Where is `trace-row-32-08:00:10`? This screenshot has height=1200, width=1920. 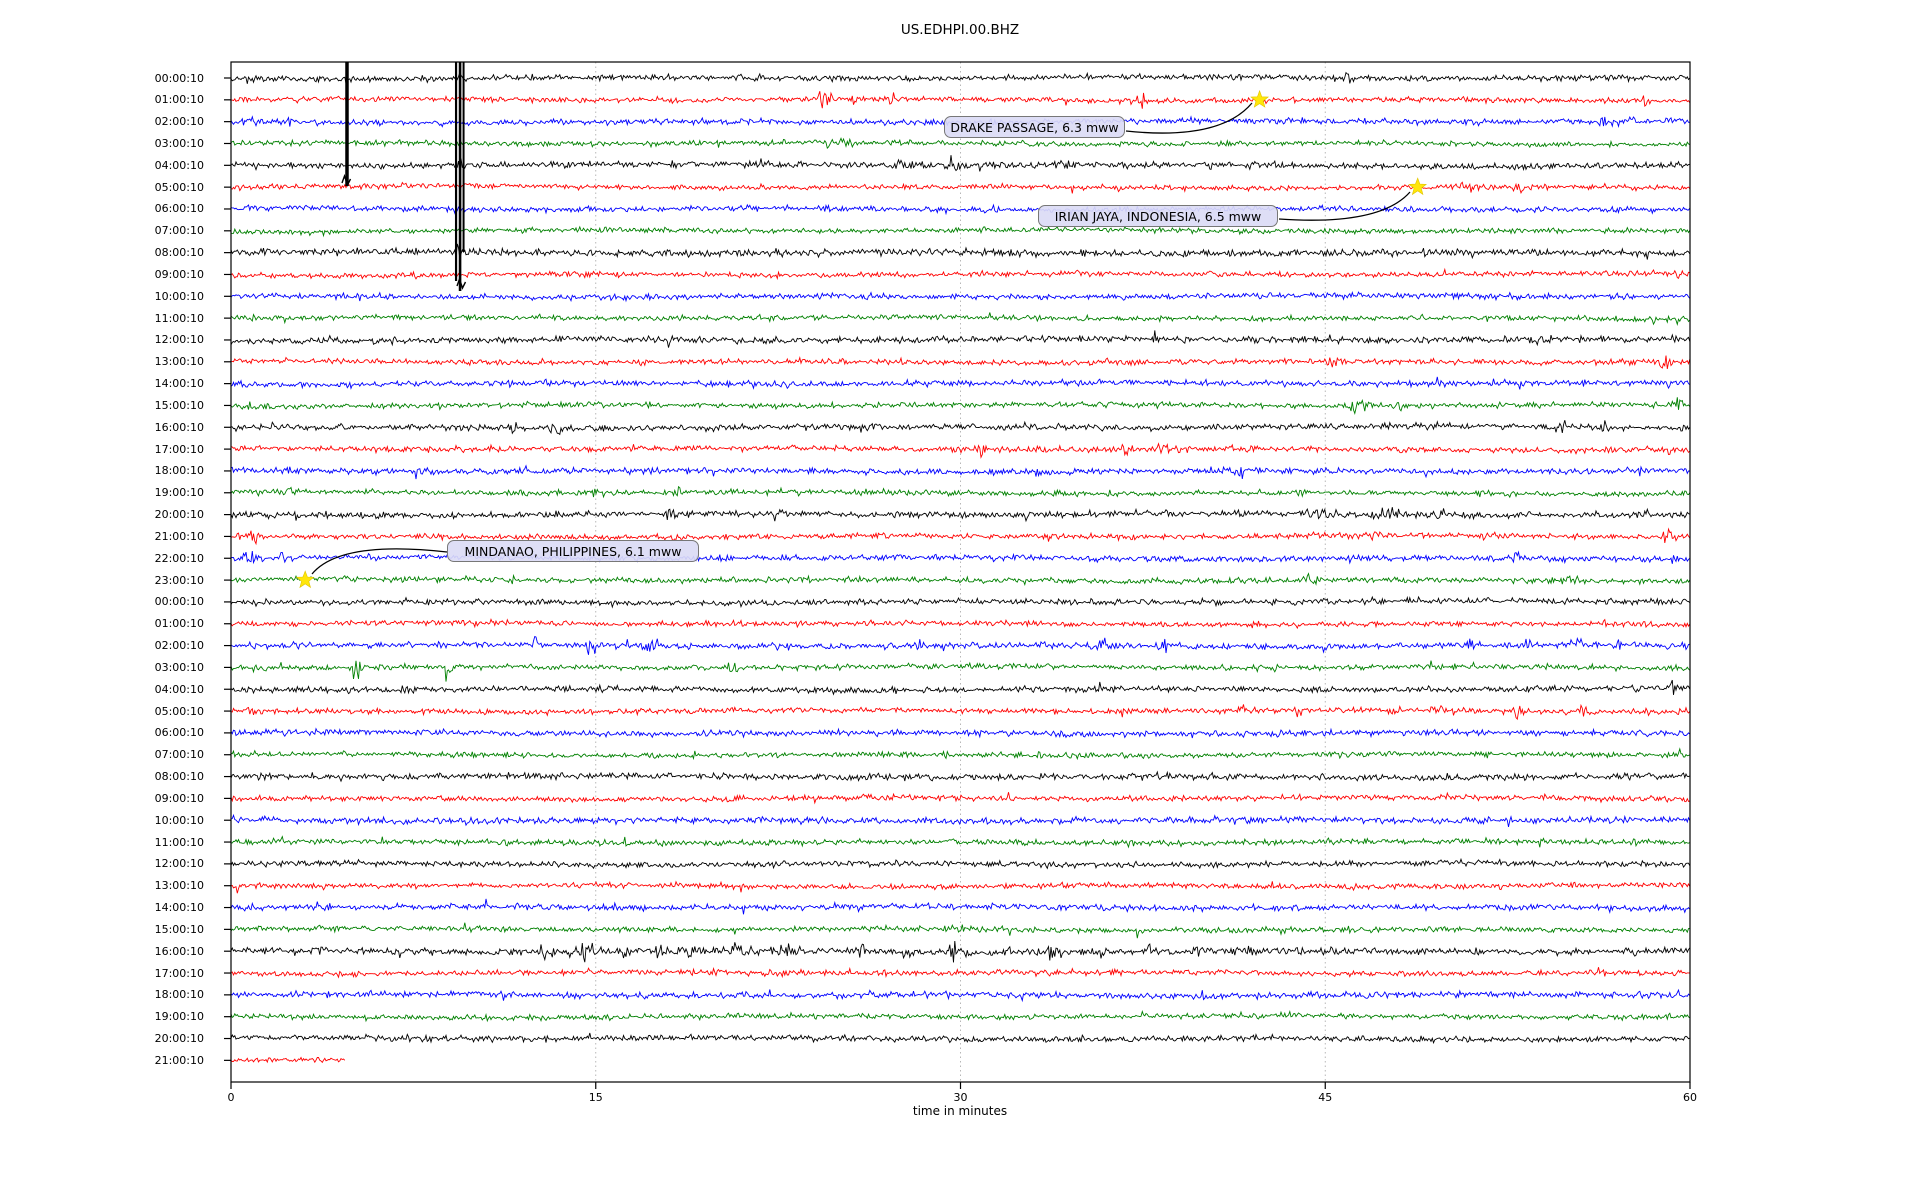
trace-row-32-08:00:10 is located at coordinates (960, 776).